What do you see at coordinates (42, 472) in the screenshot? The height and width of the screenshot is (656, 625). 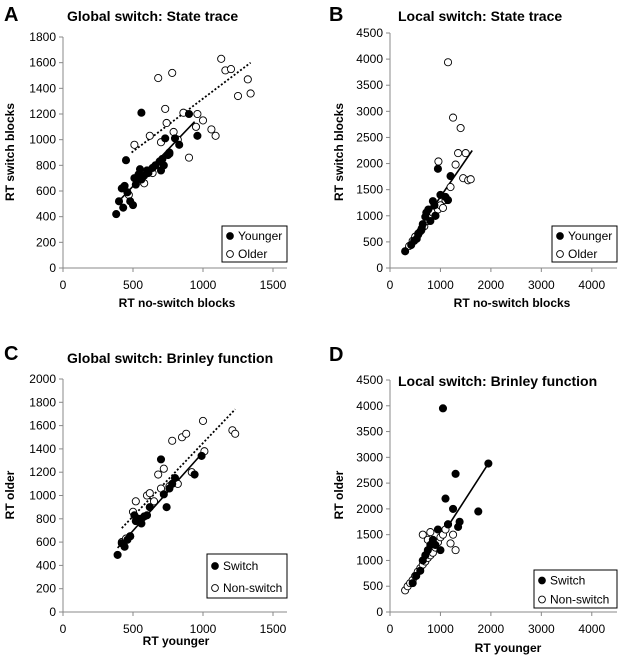 I see `y-tick-label: 1200` at bounding box center [42, 472].